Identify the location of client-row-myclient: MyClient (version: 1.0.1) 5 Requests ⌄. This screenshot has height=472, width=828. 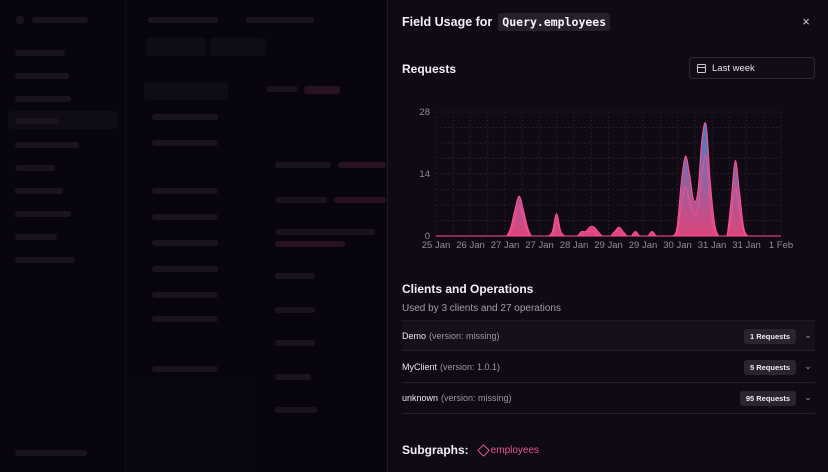
(608, 367).